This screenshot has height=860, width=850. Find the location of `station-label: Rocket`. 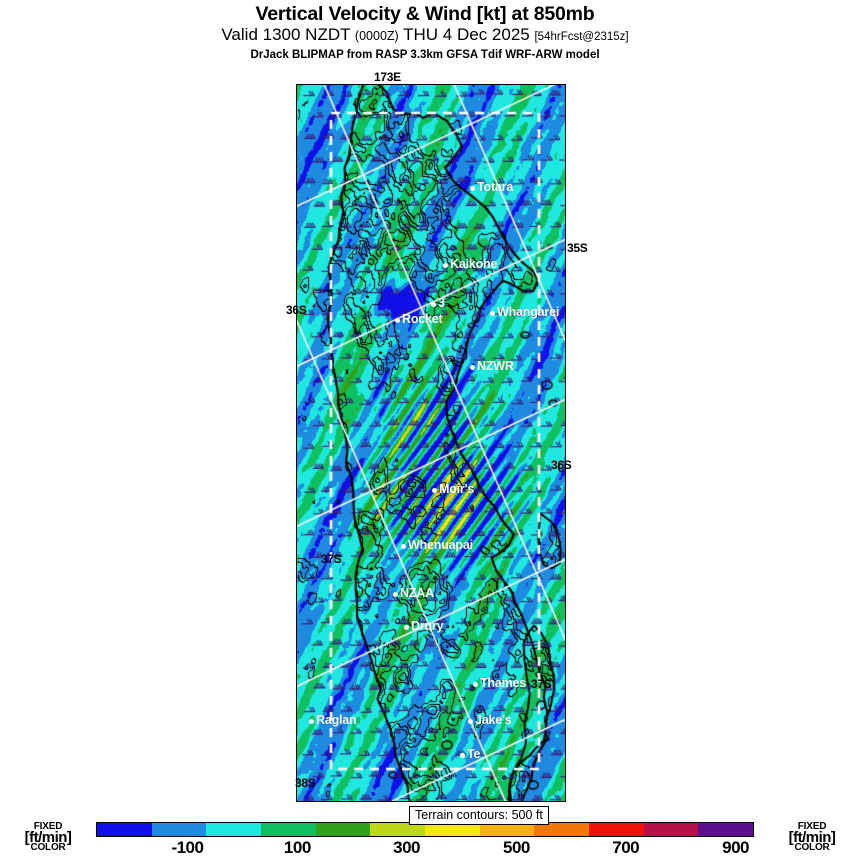

station-label: Rocket is located at coordinates (422, 319).